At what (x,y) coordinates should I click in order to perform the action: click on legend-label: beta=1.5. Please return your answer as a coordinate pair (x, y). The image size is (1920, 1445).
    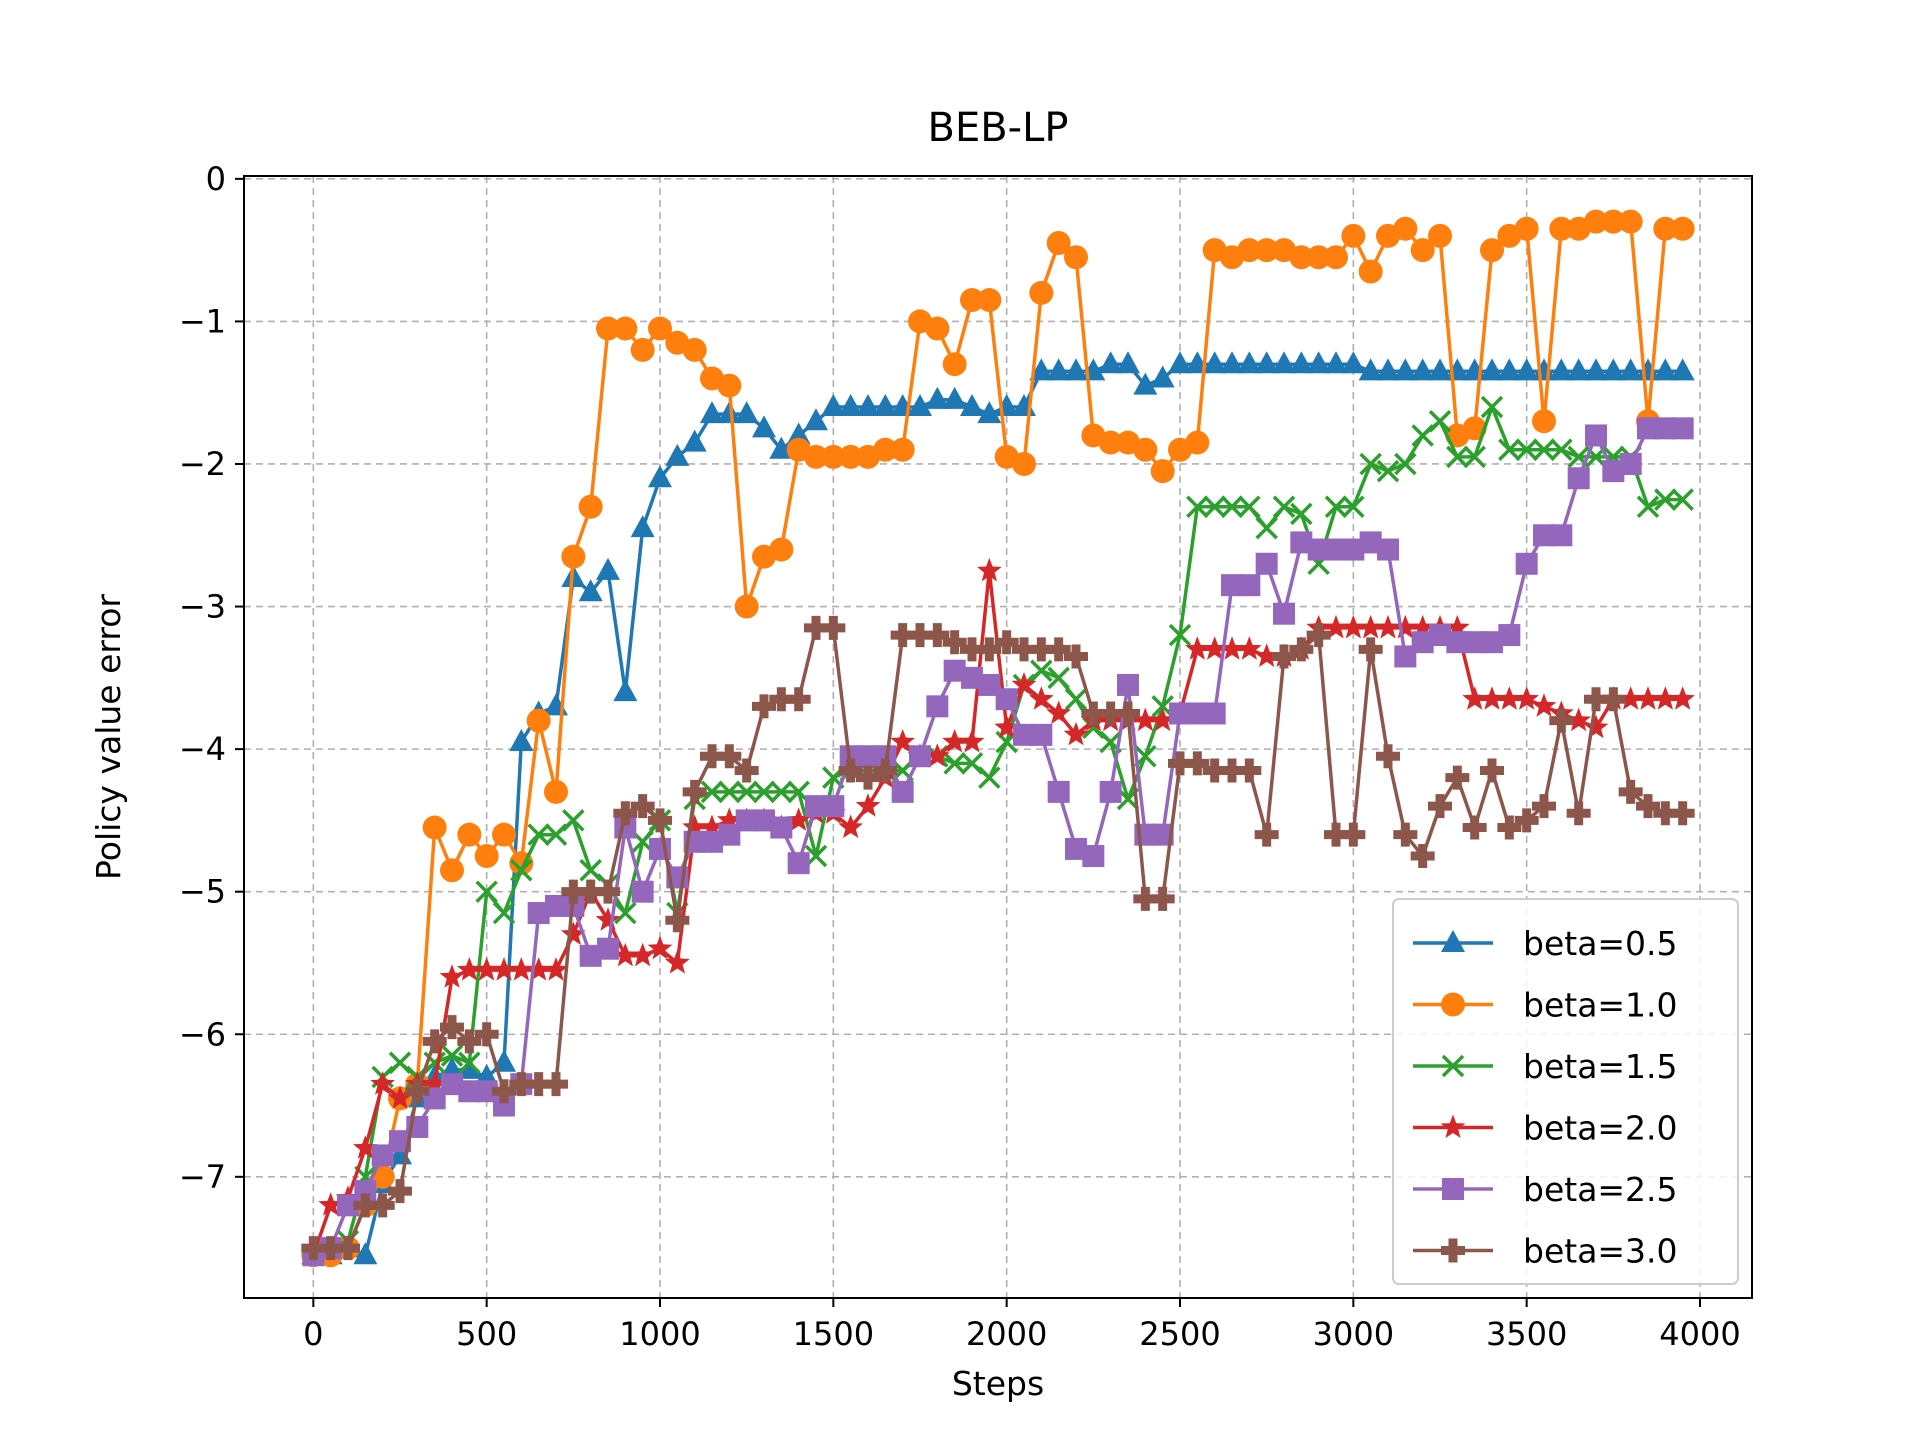
    Looking at the image, I should click on (1600, 1066).